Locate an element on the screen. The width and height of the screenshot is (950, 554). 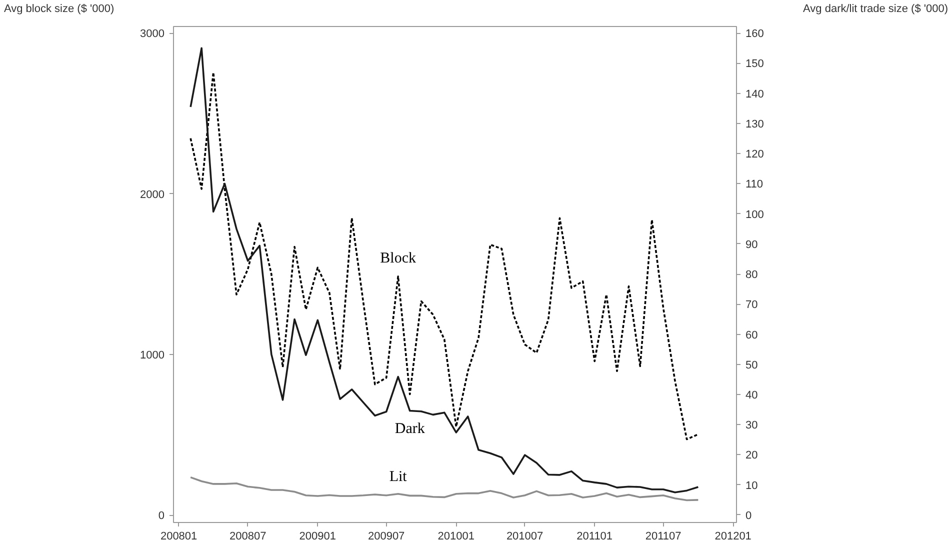
y2-tick-label: 70 is located at coordinates (752, 305).